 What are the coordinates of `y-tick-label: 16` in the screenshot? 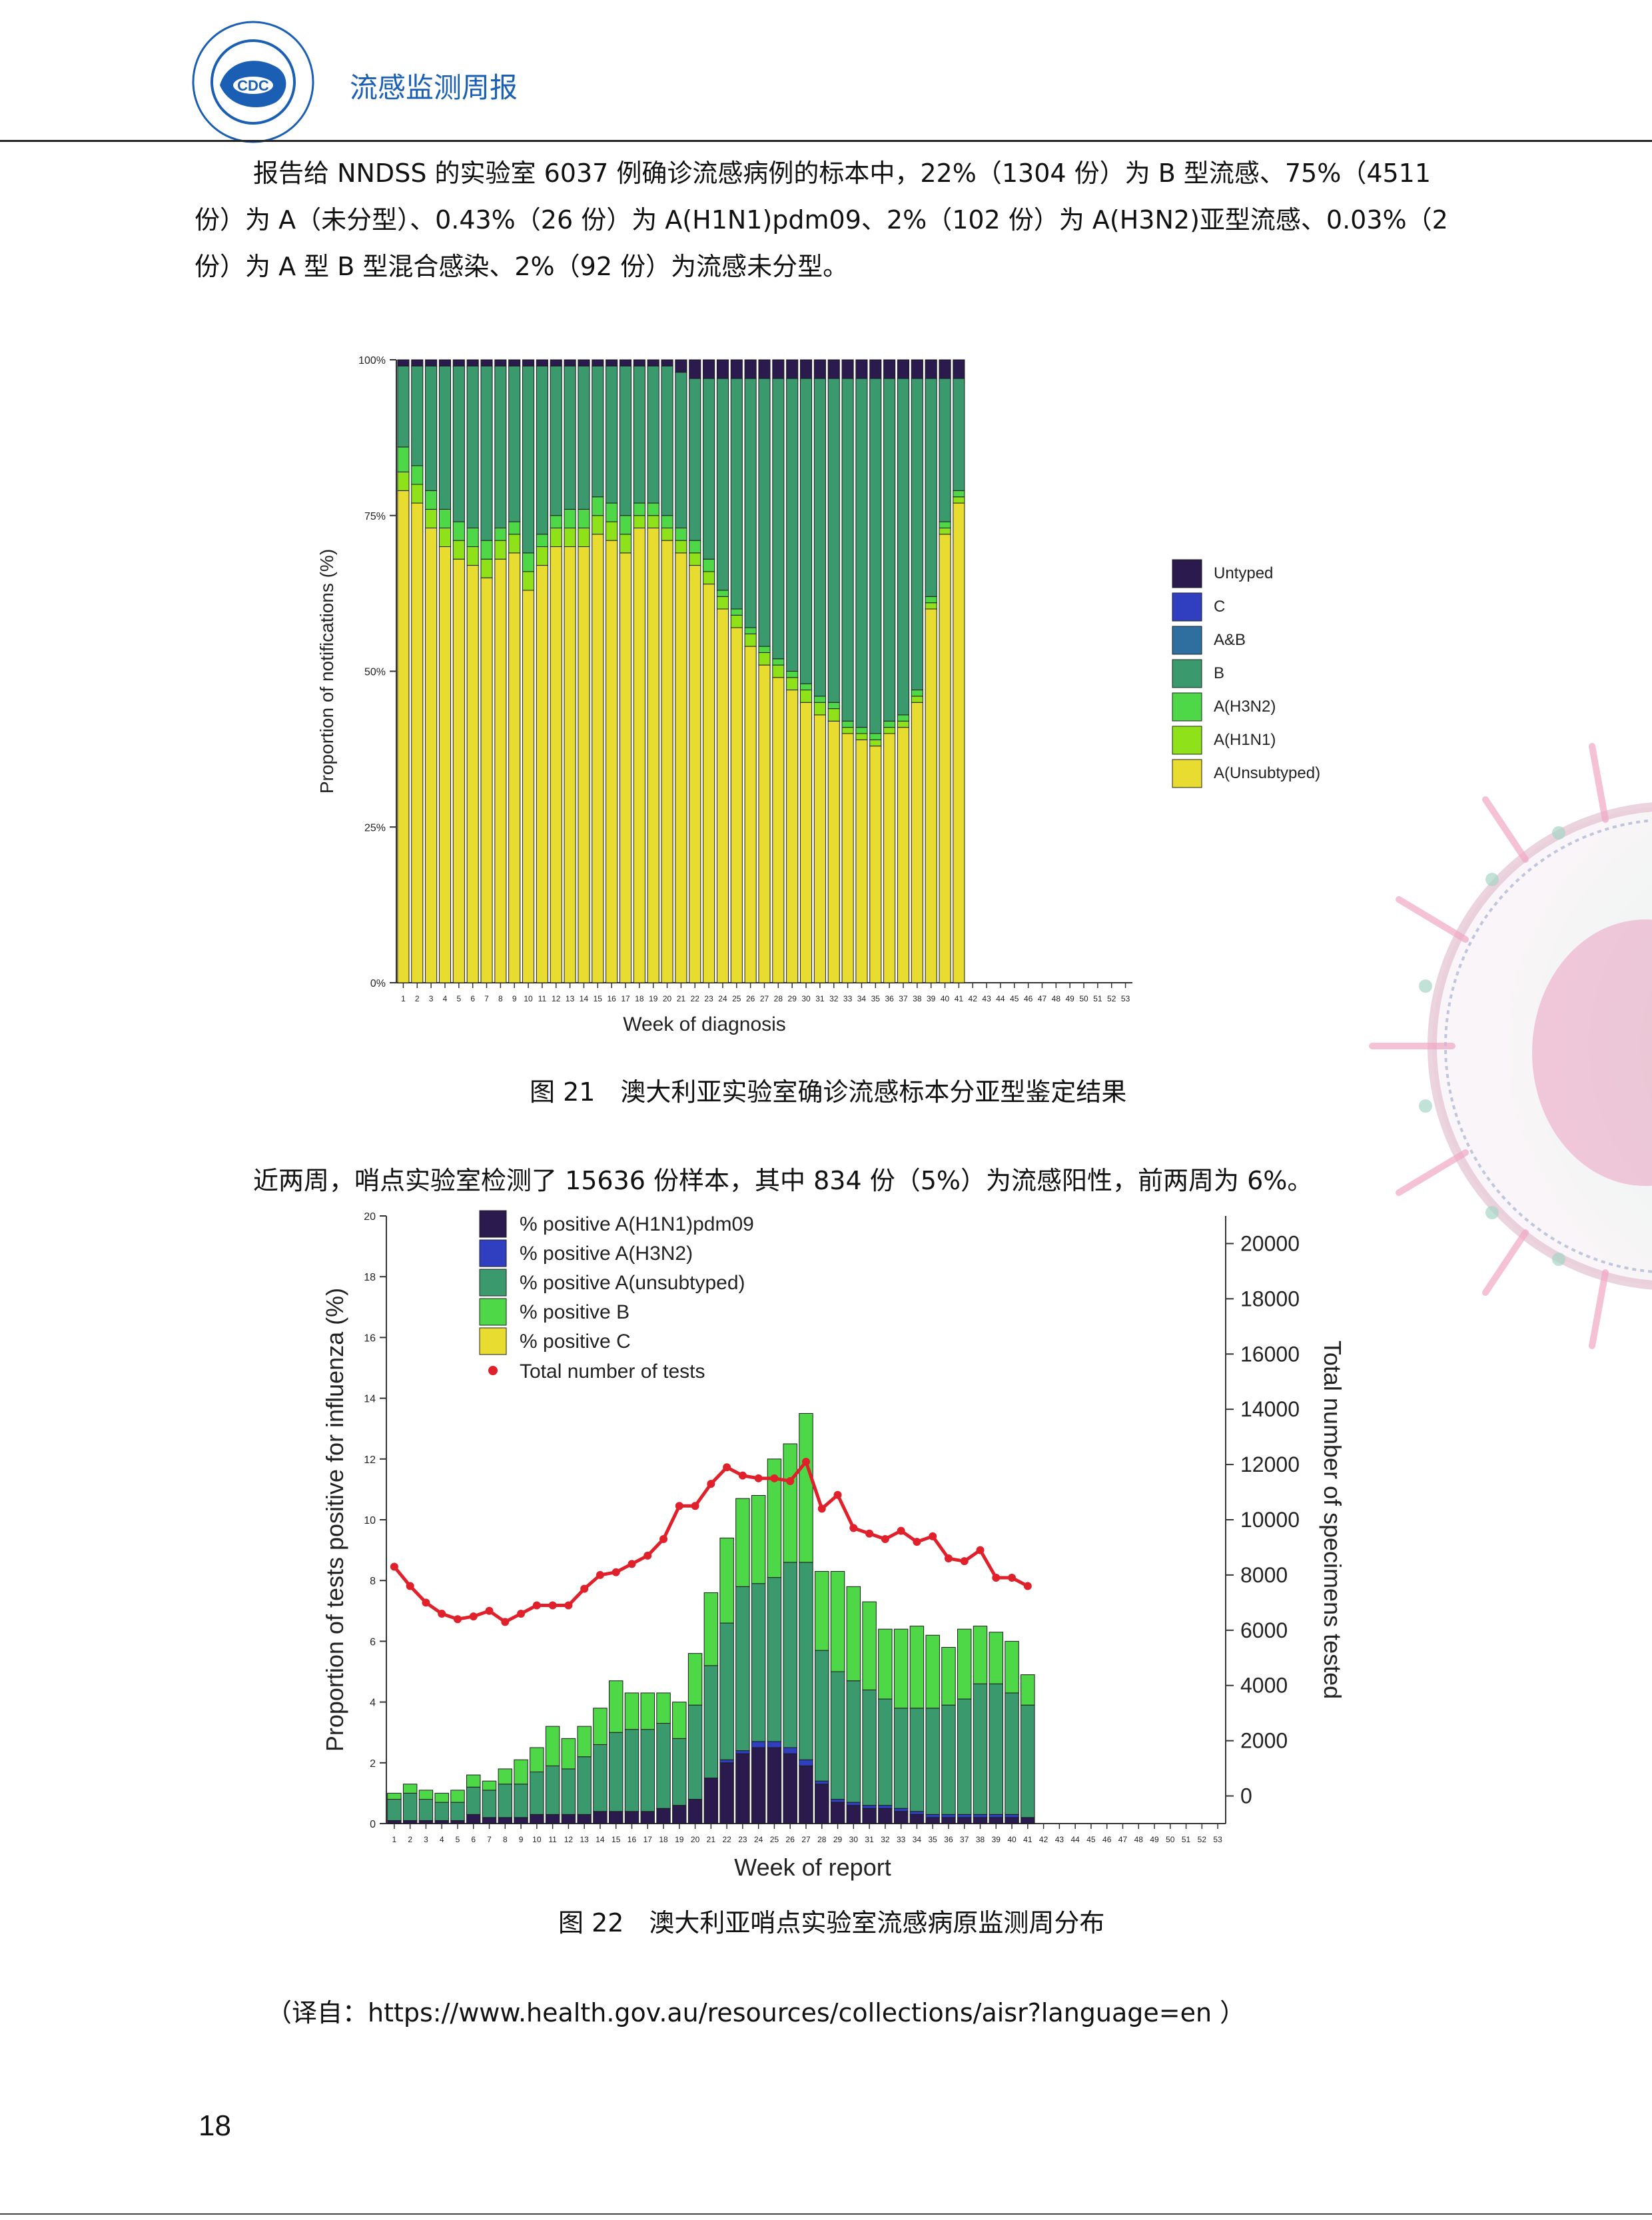 It's located at (370, 1338).